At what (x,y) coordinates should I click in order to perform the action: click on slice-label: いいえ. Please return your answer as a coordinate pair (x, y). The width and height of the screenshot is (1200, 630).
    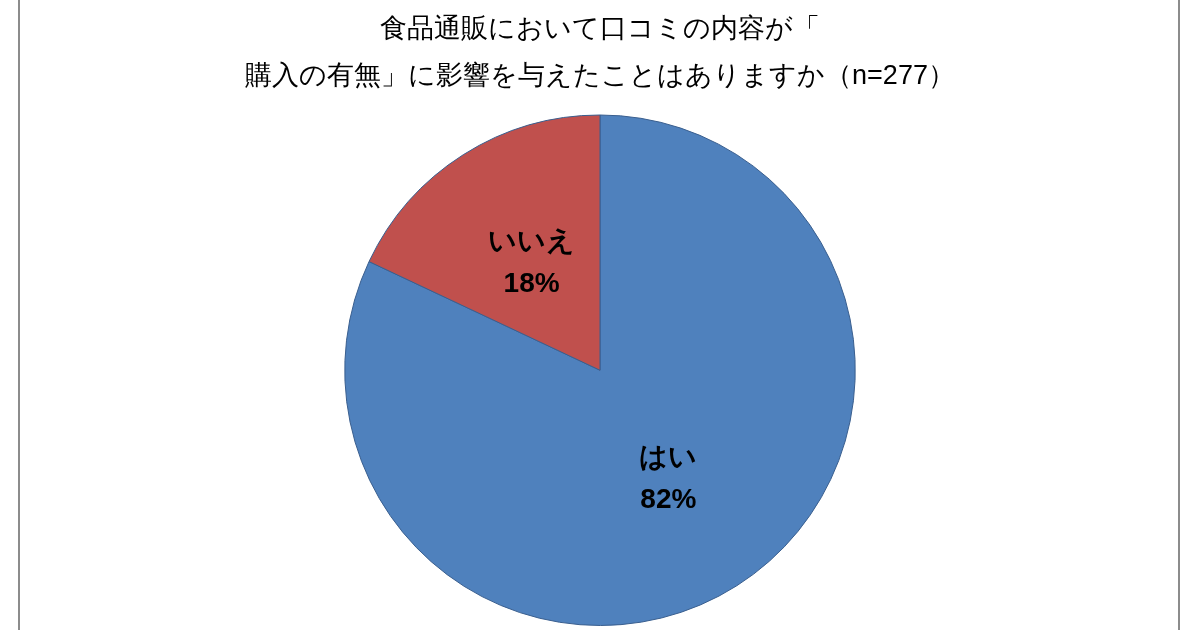
    Looking at the image, I should click on (532, 241).